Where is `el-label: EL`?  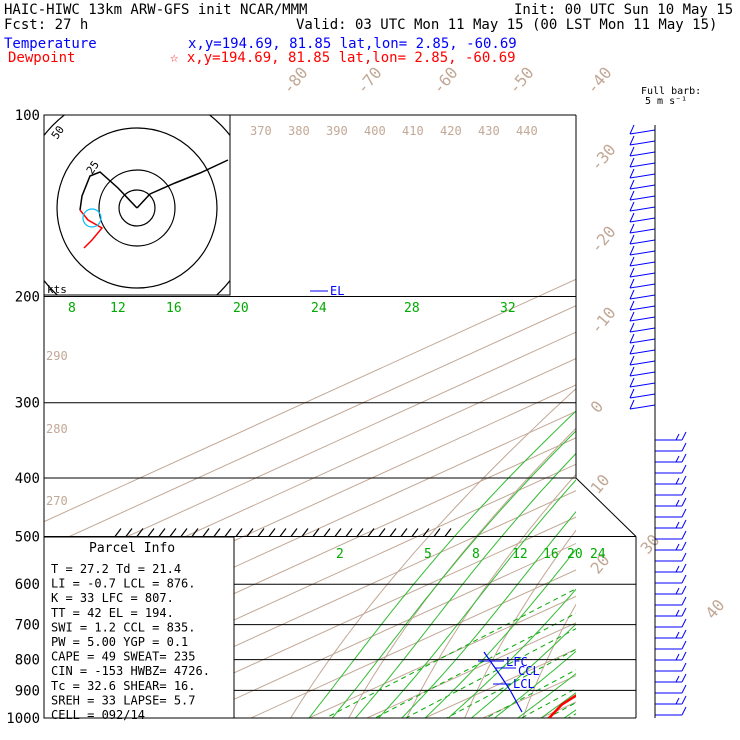
el-label: EL is located at coordinates (337, 291).